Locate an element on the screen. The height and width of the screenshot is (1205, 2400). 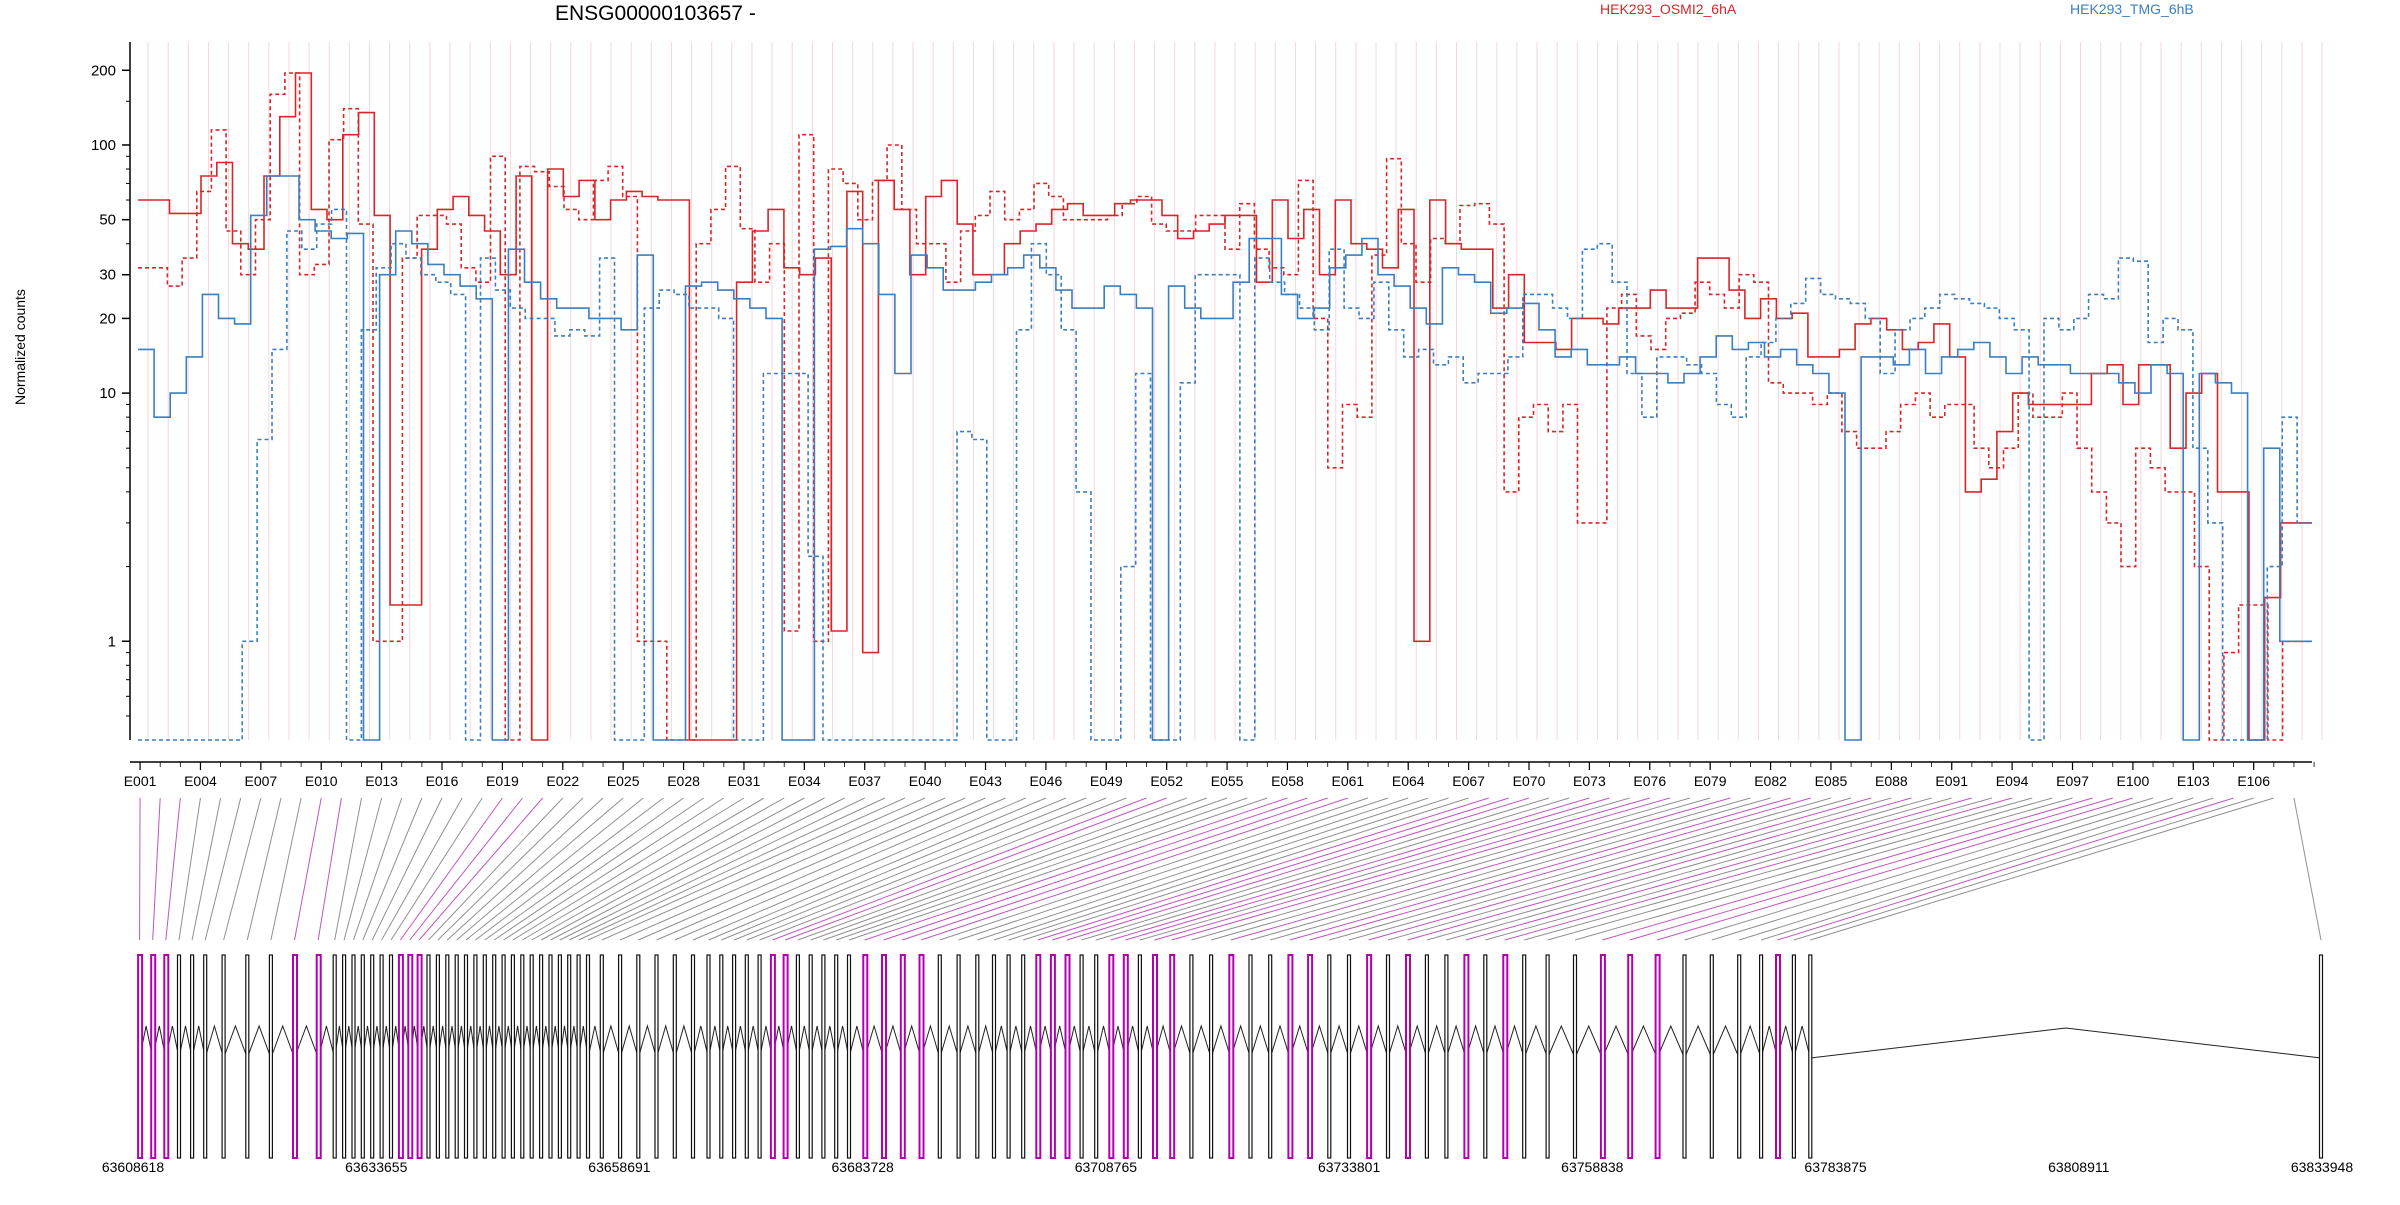
genomic-tick-label: 63633655 is located at coordinates (376, 1167).